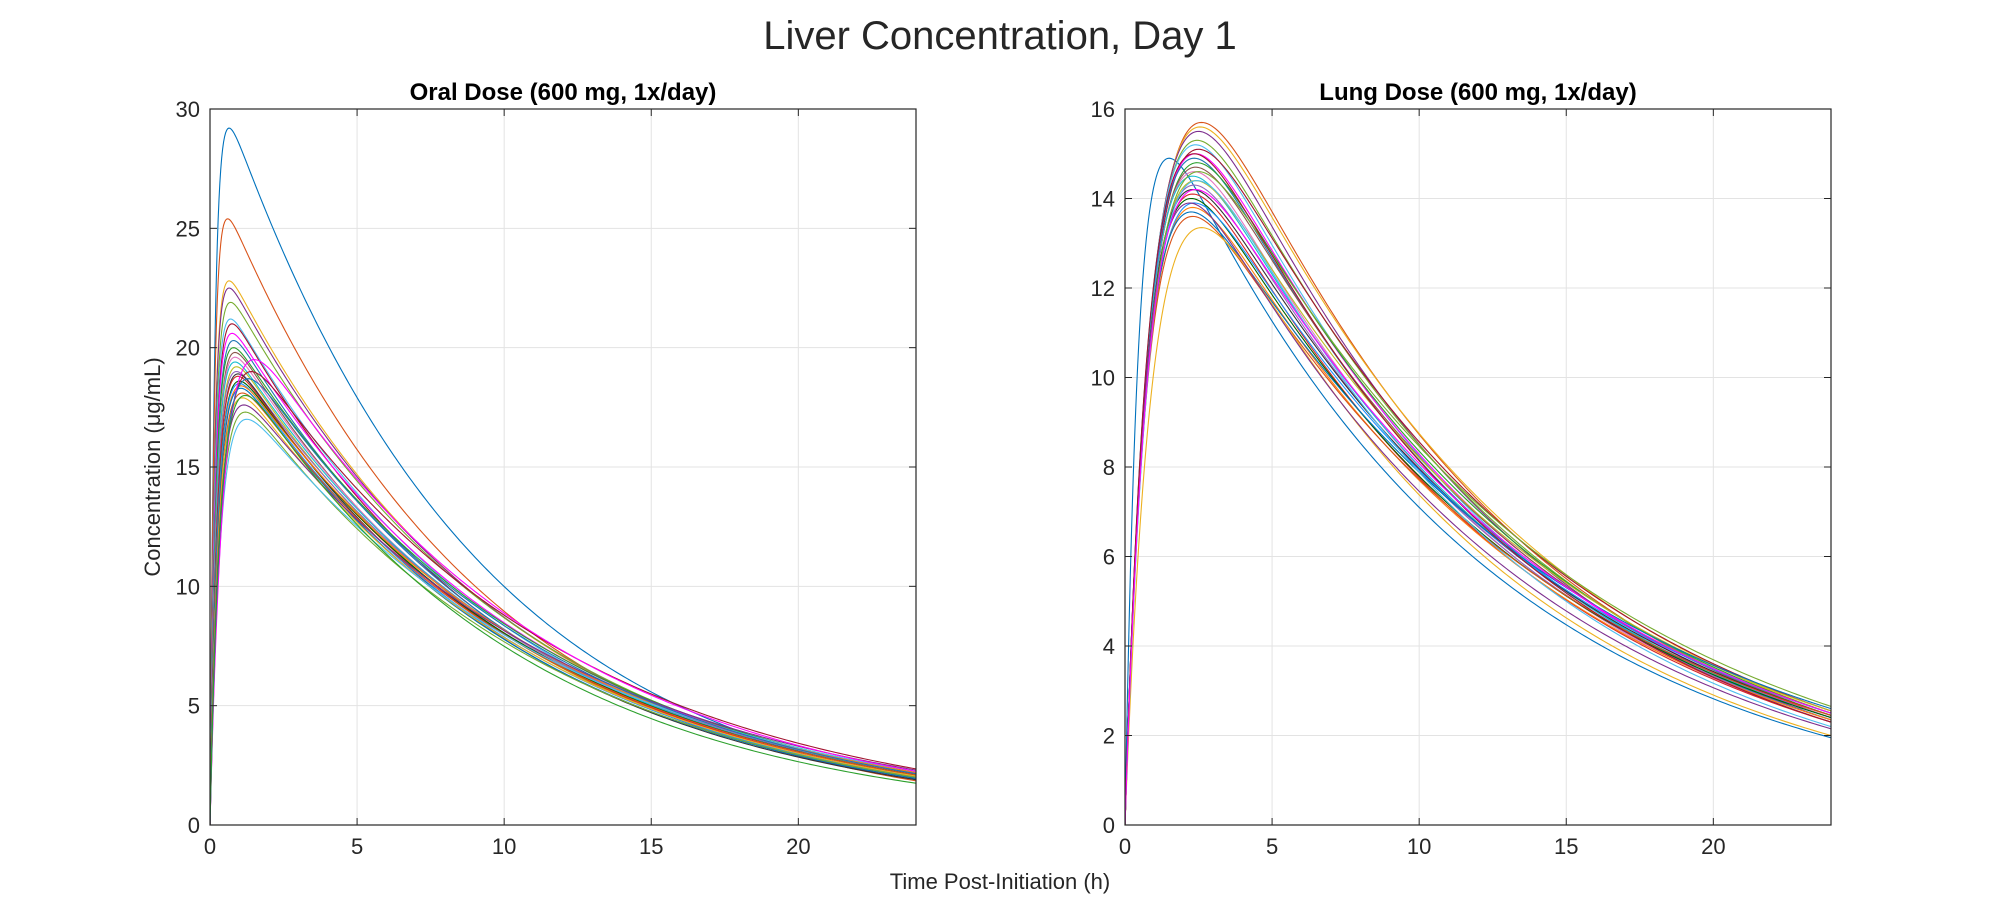 This screenshot has height=918, width=2000. Describe the element at coordinates (563, 92) in the screenshot. I see `axes-title: Oral Dose (600 mg, 1x/day)` at that location.